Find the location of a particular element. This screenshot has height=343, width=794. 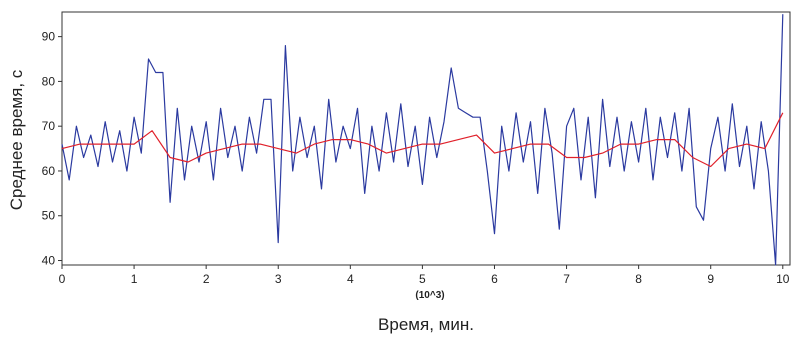

y-tick-label: 60 is located at coordinates (49, 171).